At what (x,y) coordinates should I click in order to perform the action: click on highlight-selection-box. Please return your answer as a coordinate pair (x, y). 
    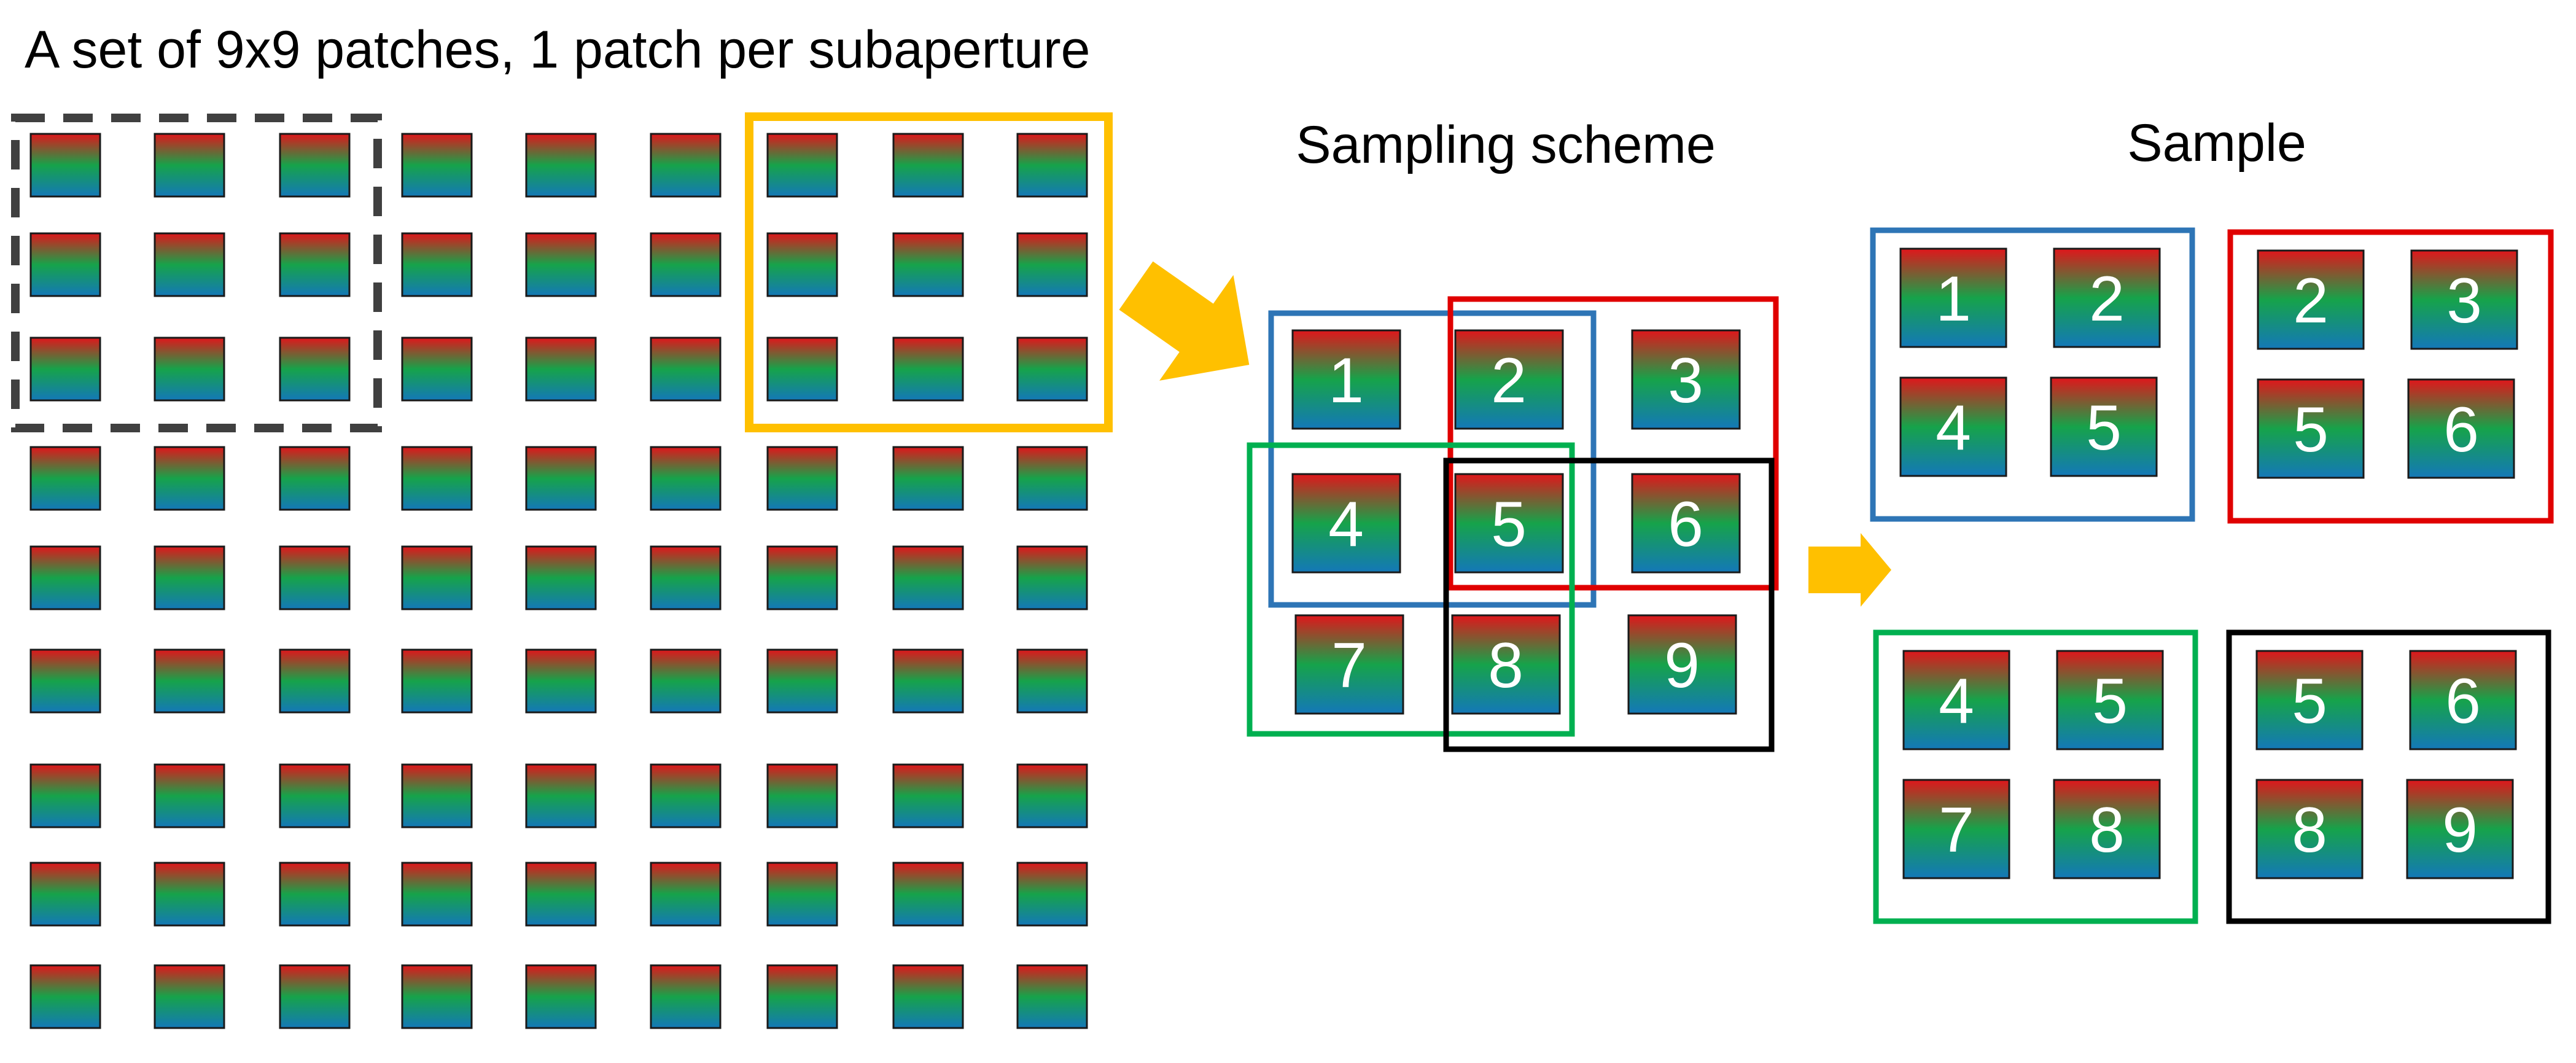
    Looking at the image, I should click on (929, 272).